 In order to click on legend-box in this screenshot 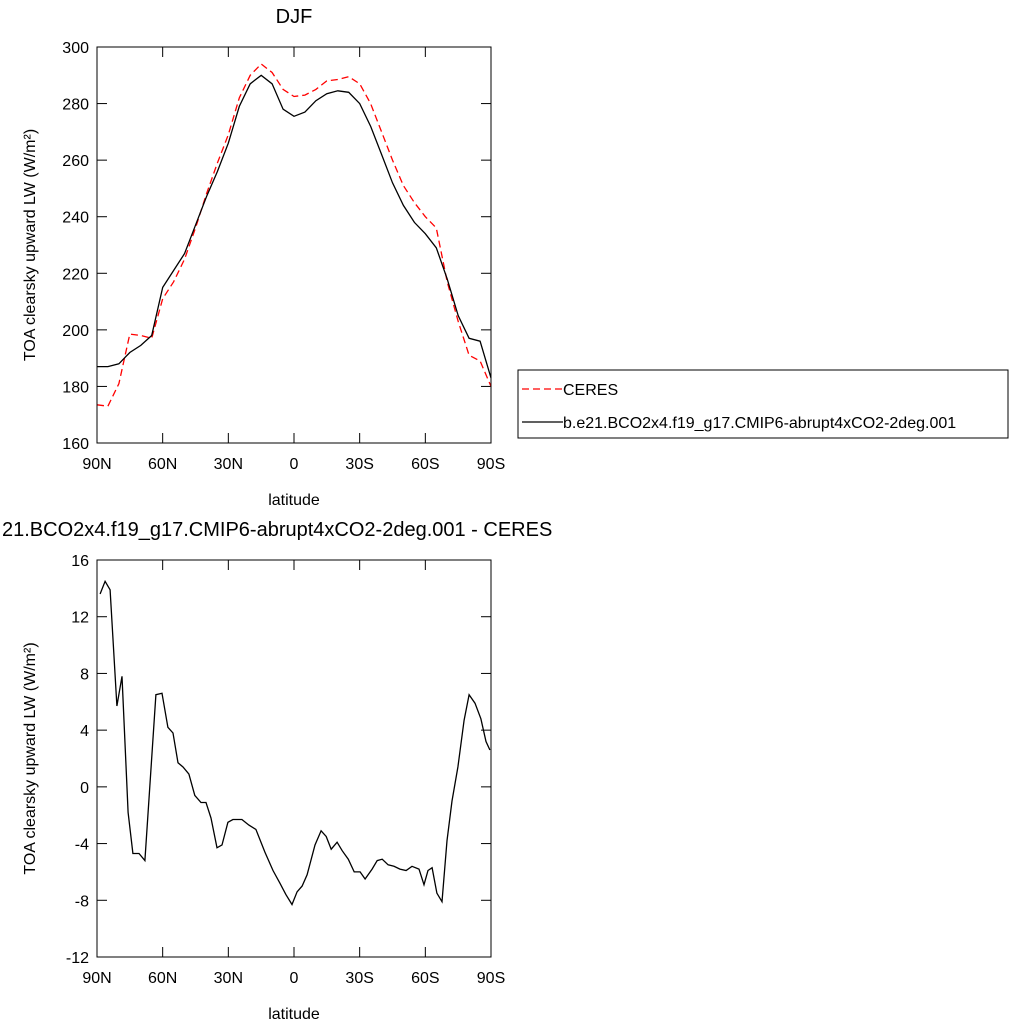, I will do `click(763, 404)`.